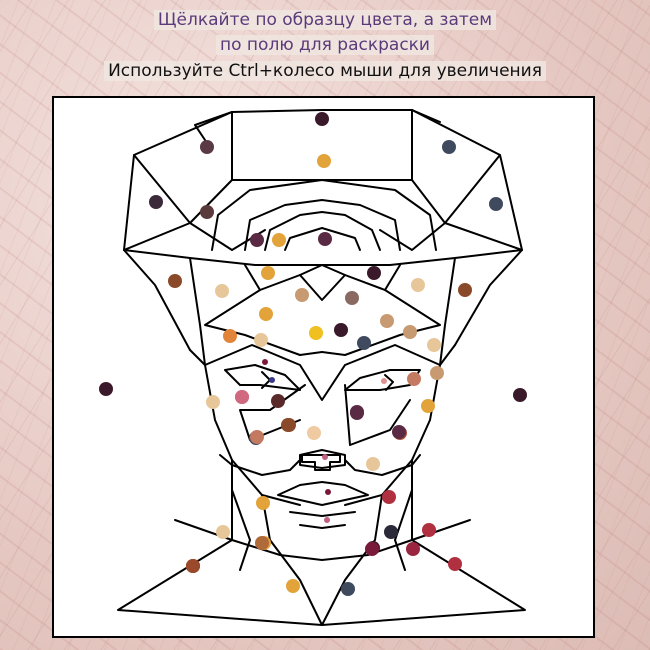 The height and width of the screenshot is (650, 650). I want to click on nose-outline, so click(321, 462).